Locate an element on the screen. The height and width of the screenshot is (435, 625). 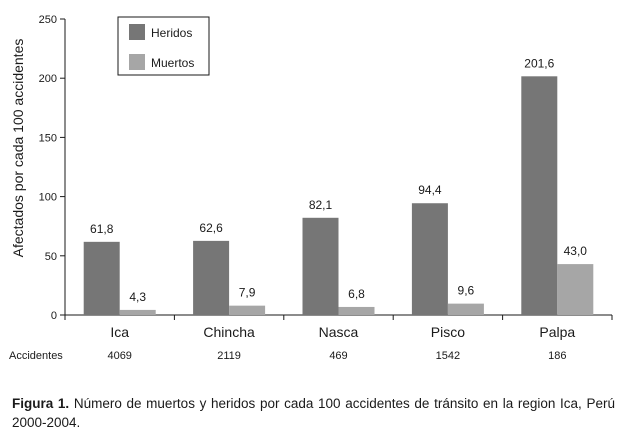
accidentes-value: 2119 is located at coordinates (229, 356).